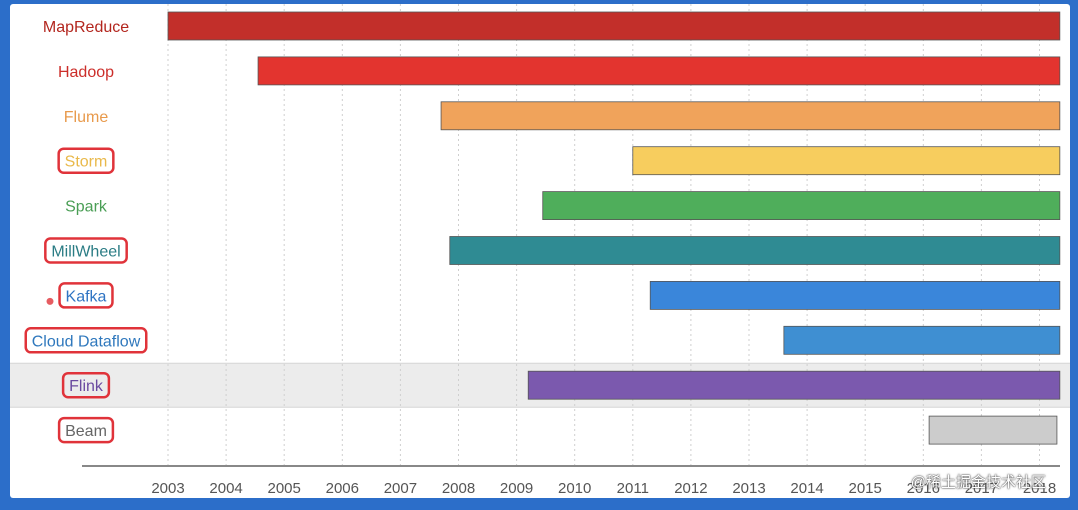 The height and width of the screenshot is (510, 1078). Describe the element at coordinates (981, 488) in the screenshot. I see `x-tick-label-2017: 2017` at that location.